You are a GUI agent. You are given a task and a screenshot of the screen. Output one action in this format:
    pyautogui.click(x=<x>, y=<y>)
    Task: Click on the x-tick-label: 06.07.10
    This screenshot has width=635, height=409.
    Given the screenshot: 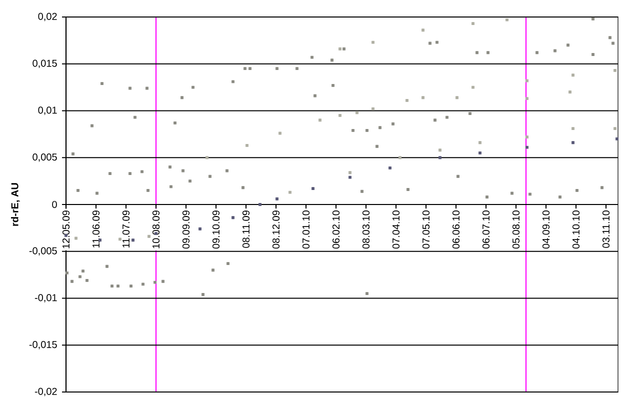 What is the action you would take?
    pyautogui.click(x=486, y=229)
    